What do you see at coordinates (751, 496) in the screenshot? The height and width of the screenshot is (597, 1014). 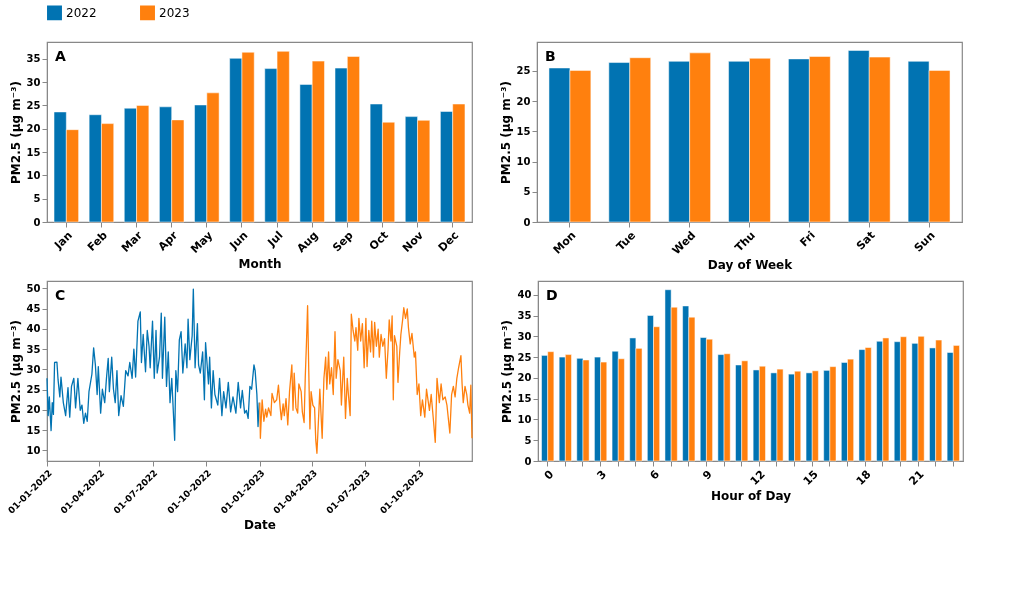 I see `x-axis-title: Hour of Day` at bounding box center [751, 496].